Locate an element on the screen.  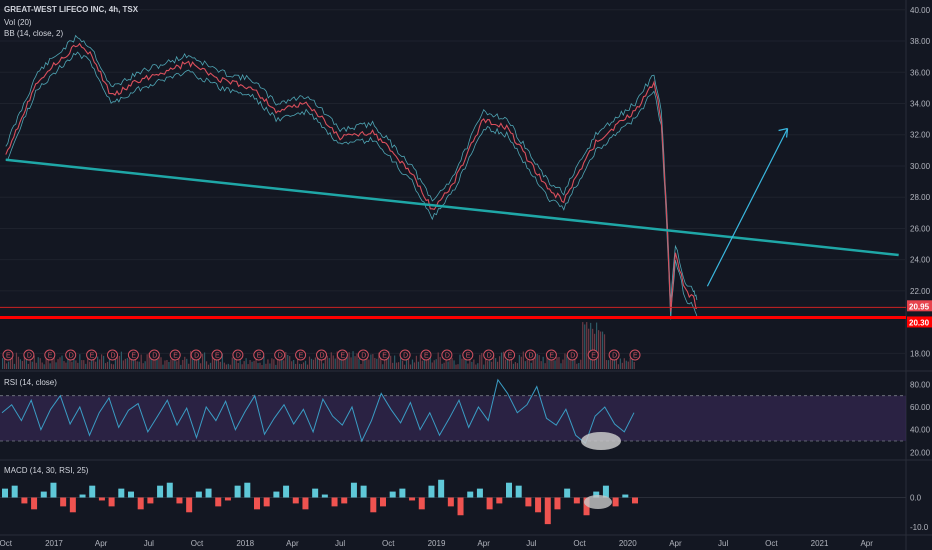
rsi-band is located at coordinates (453, 418).